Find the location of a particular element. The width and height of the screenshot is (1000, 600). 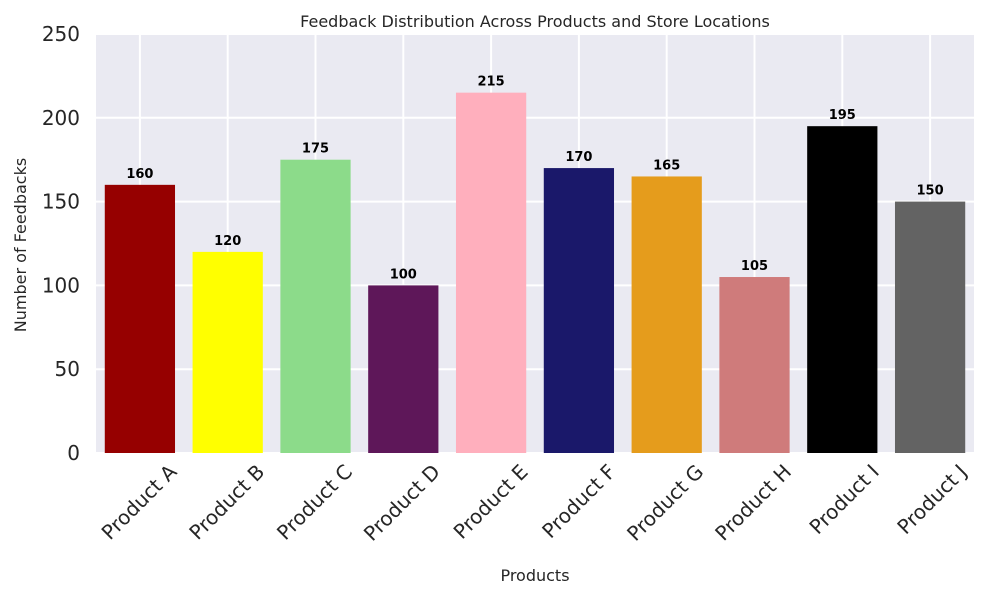

x-tick-label: Product H is located at coordinates (753, 503).